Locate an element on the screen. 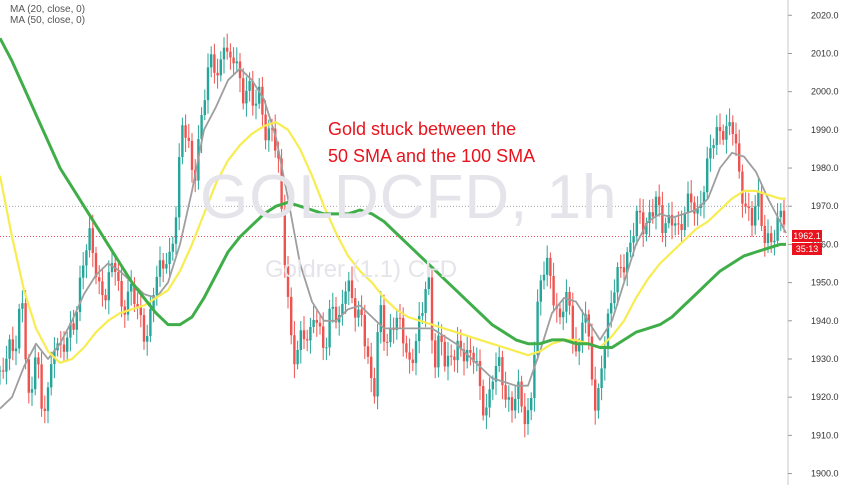 The image size is (852, 490). y-tick-label: 1900.0 is located at coordinates (825, 474).